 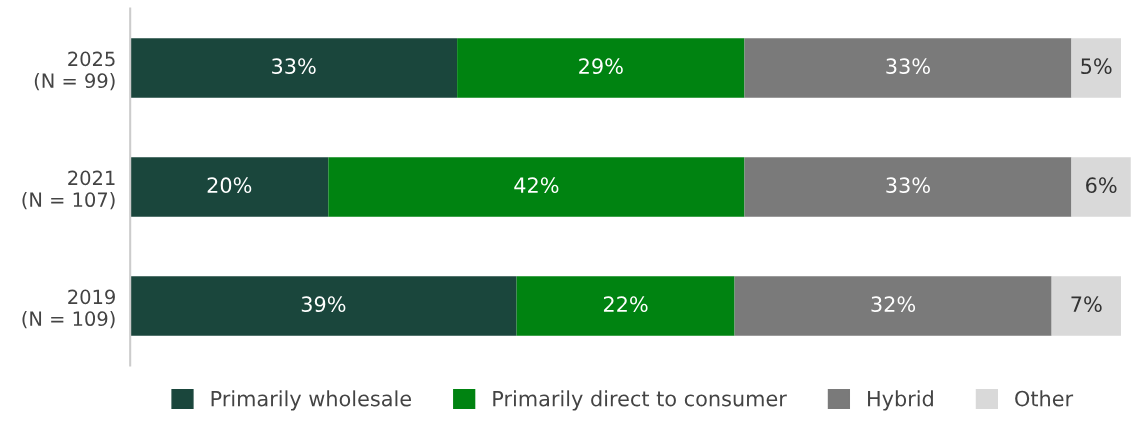 What do you see at coordinates (68, 309) in the screenshot?
I see `y-tick-label: 2019 (N = 109)` at bounding box center [68, 309].